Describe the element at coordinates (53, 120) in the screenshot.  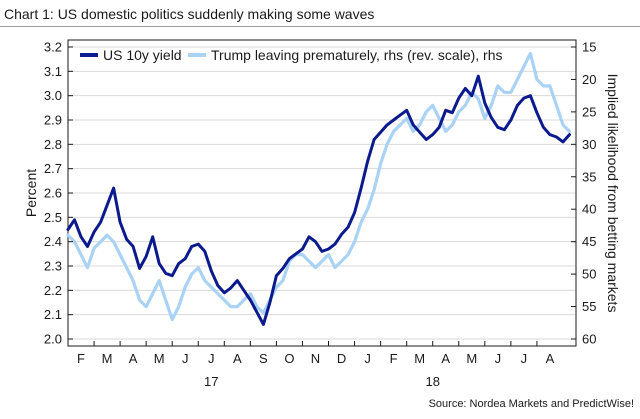
I see `y-tick-label-left: 2.9` at that location.